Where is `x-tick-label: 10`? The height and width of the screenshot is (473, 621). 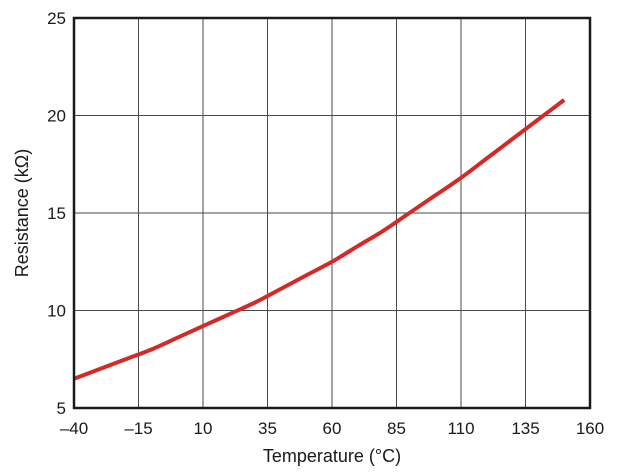
x-tick-label: 10 is located at coordinates (203, 428).